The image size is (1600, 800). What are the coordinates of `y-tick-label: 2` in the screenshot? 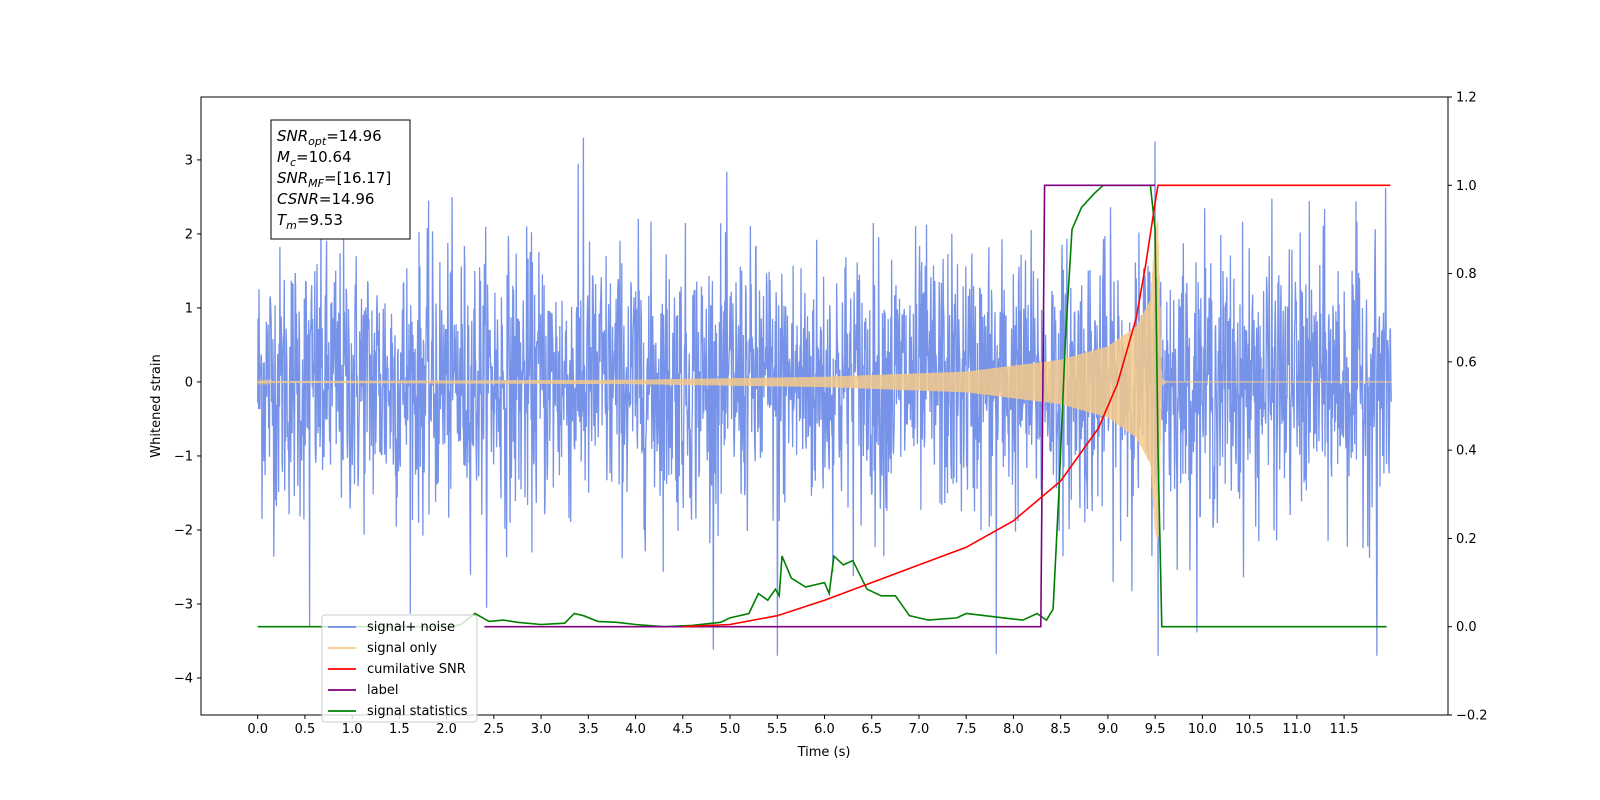 It's located at (189, 234).